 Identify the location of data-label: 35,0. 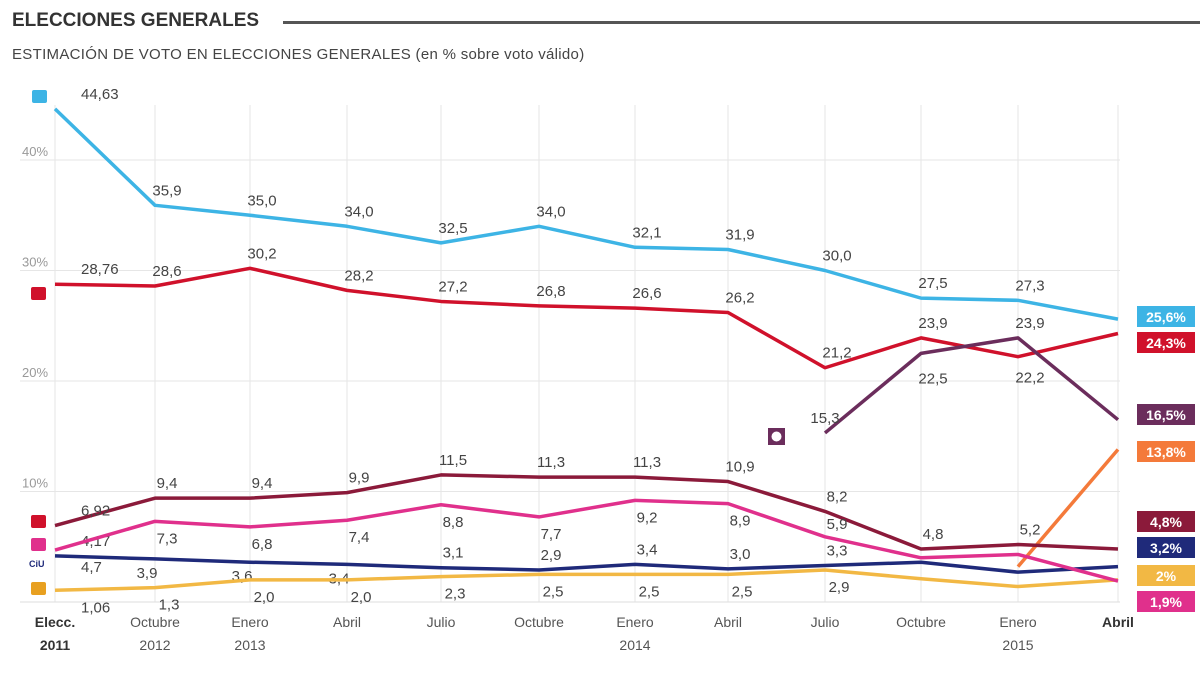
(261, 200).